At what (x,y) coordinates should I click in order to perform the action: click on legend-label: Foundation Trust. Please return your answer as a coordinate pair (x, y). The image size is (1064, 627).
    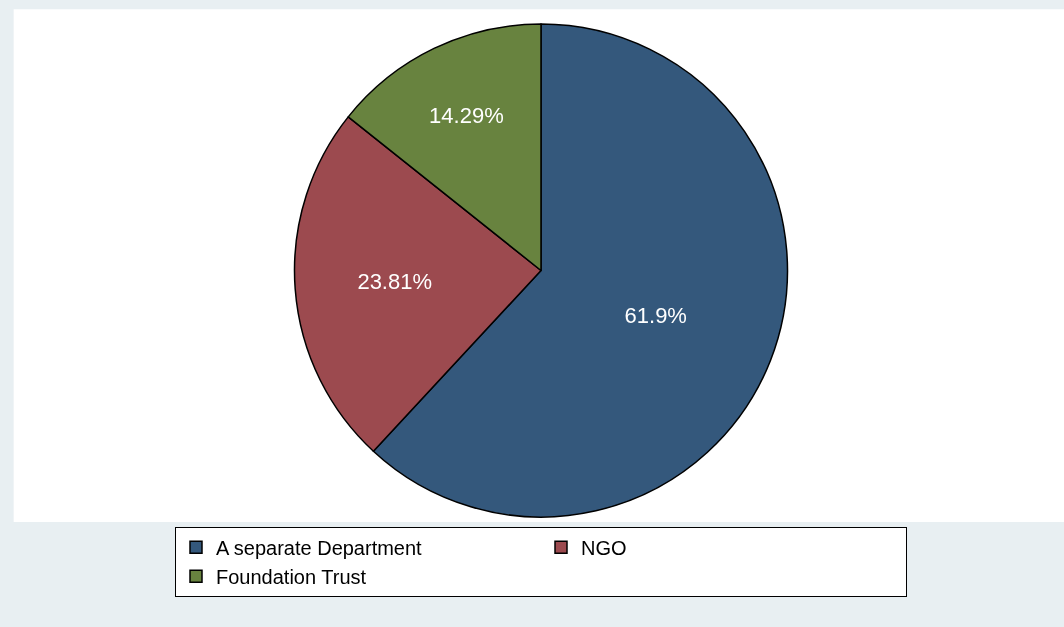
    Looking at the image, I should click on (291, 577).